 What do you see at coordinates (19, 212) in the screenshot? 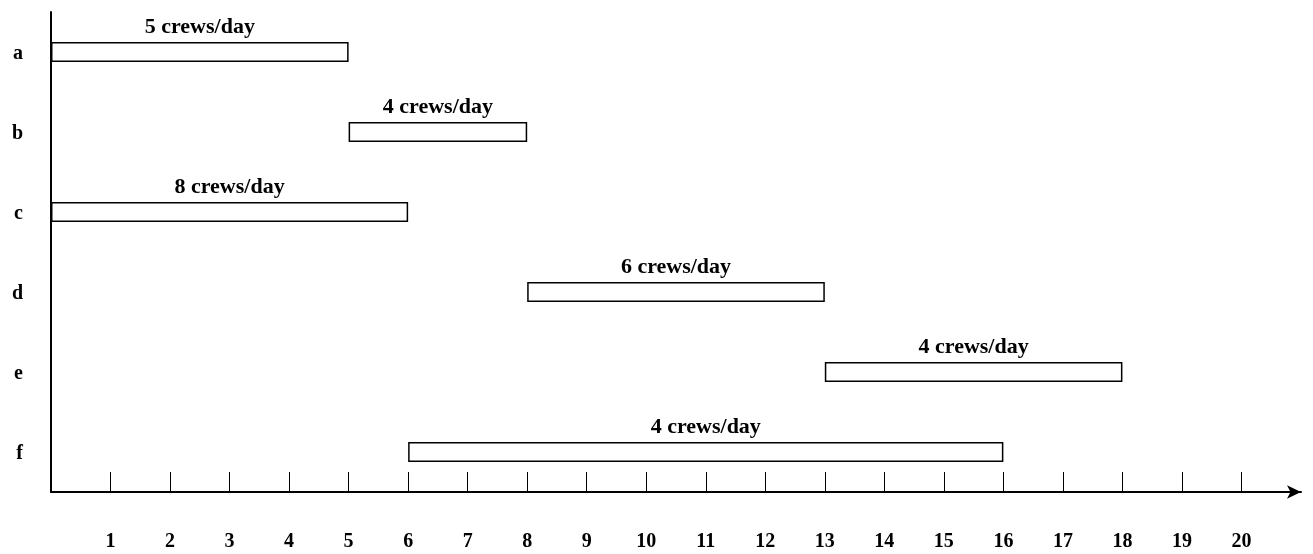
I see `y-tick-label: c` at bounding box center [19, 212].